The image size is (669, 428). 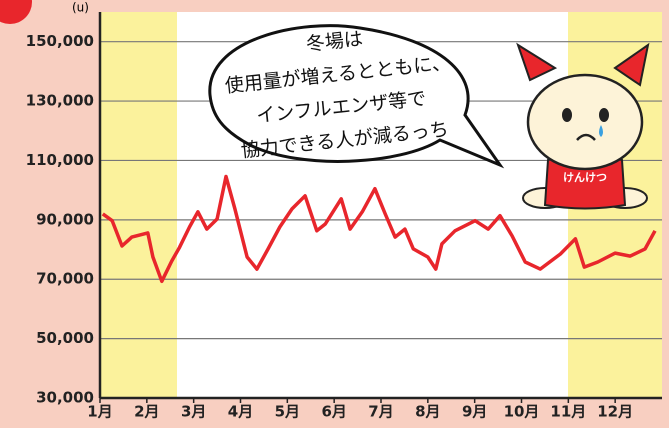 What do you see at coordinates (240, 412) in the screenshot?
I see `x-tick-label: 4月` at bounding box center [240, 412].